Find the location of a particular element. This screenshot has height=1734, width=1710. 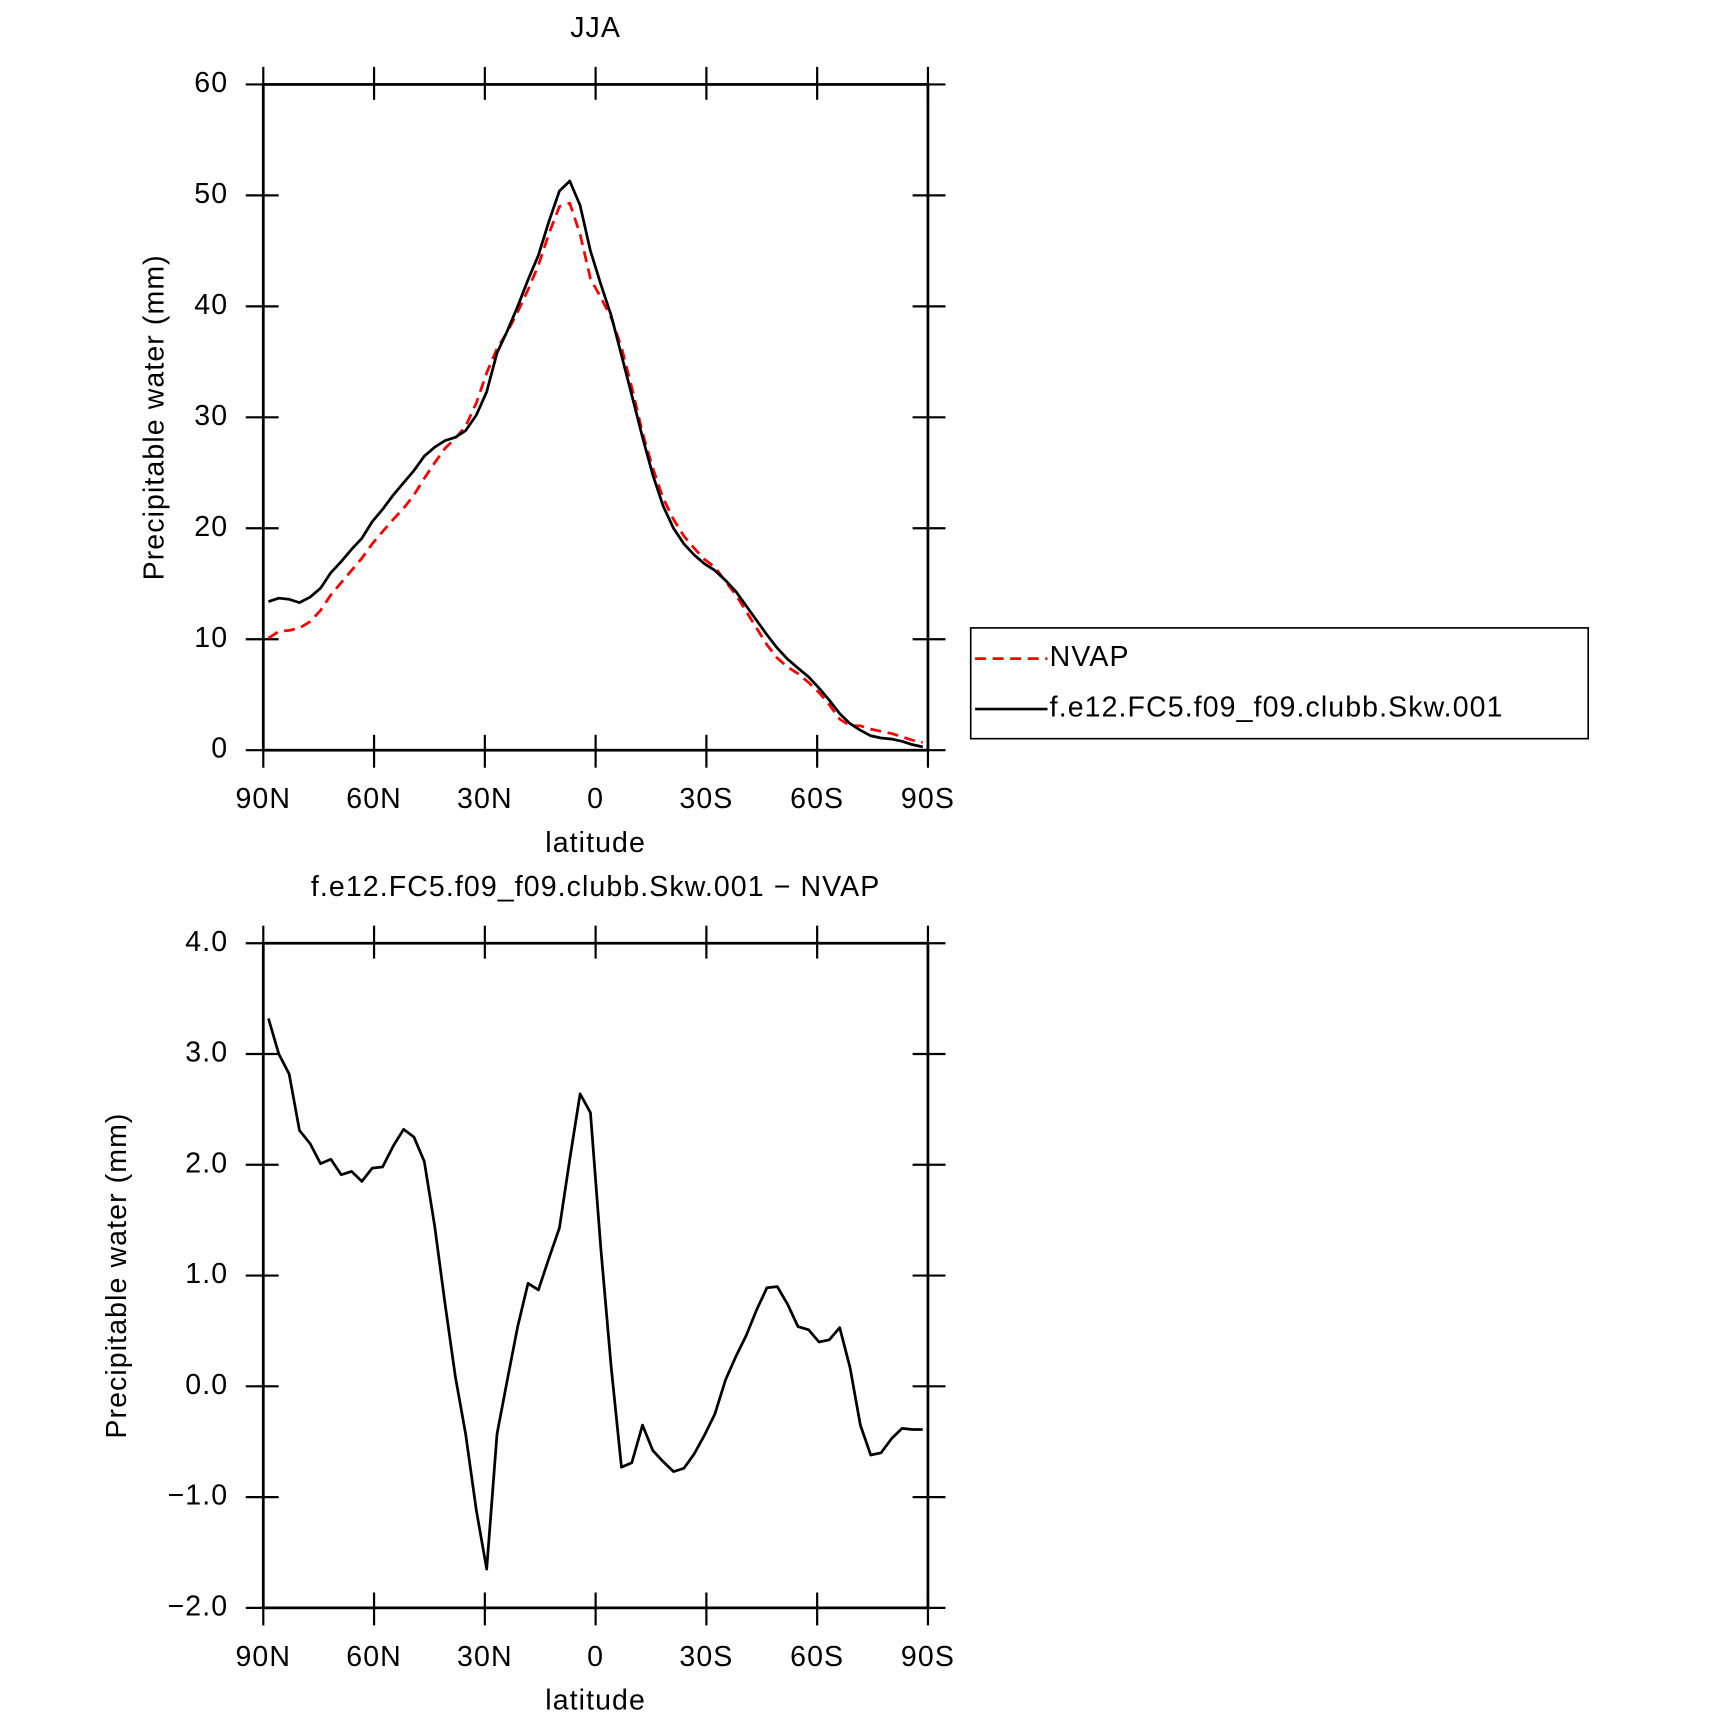

y-tick-label: 2.0 is located at coordinates (206, 1163).